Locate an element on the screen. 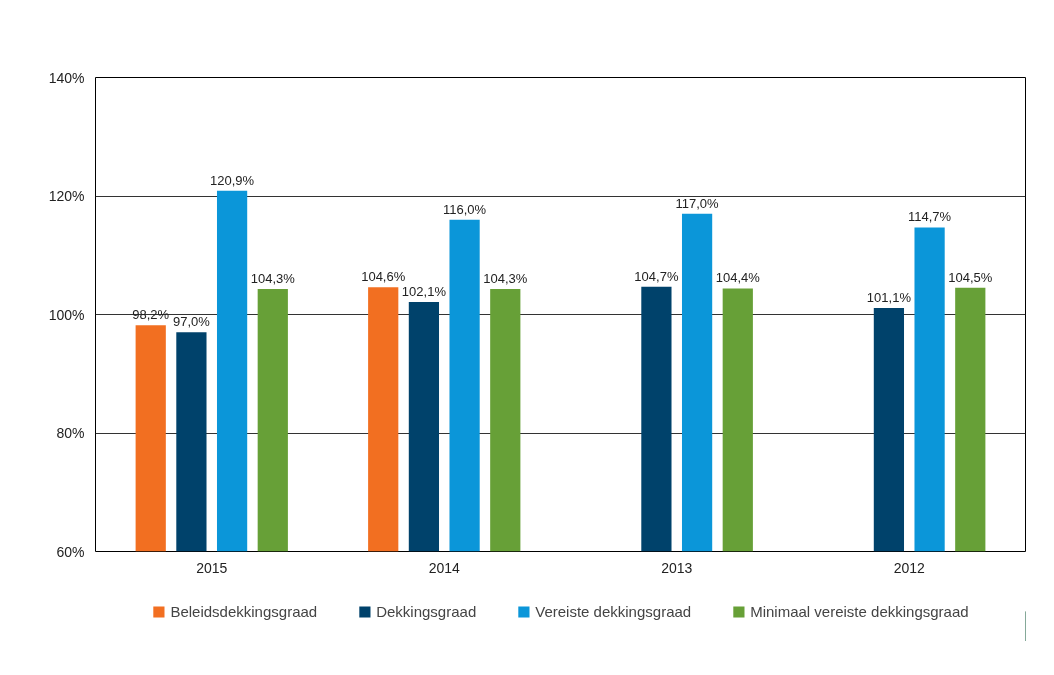  data-label: 101,1% is located at coordinates (889, 297).